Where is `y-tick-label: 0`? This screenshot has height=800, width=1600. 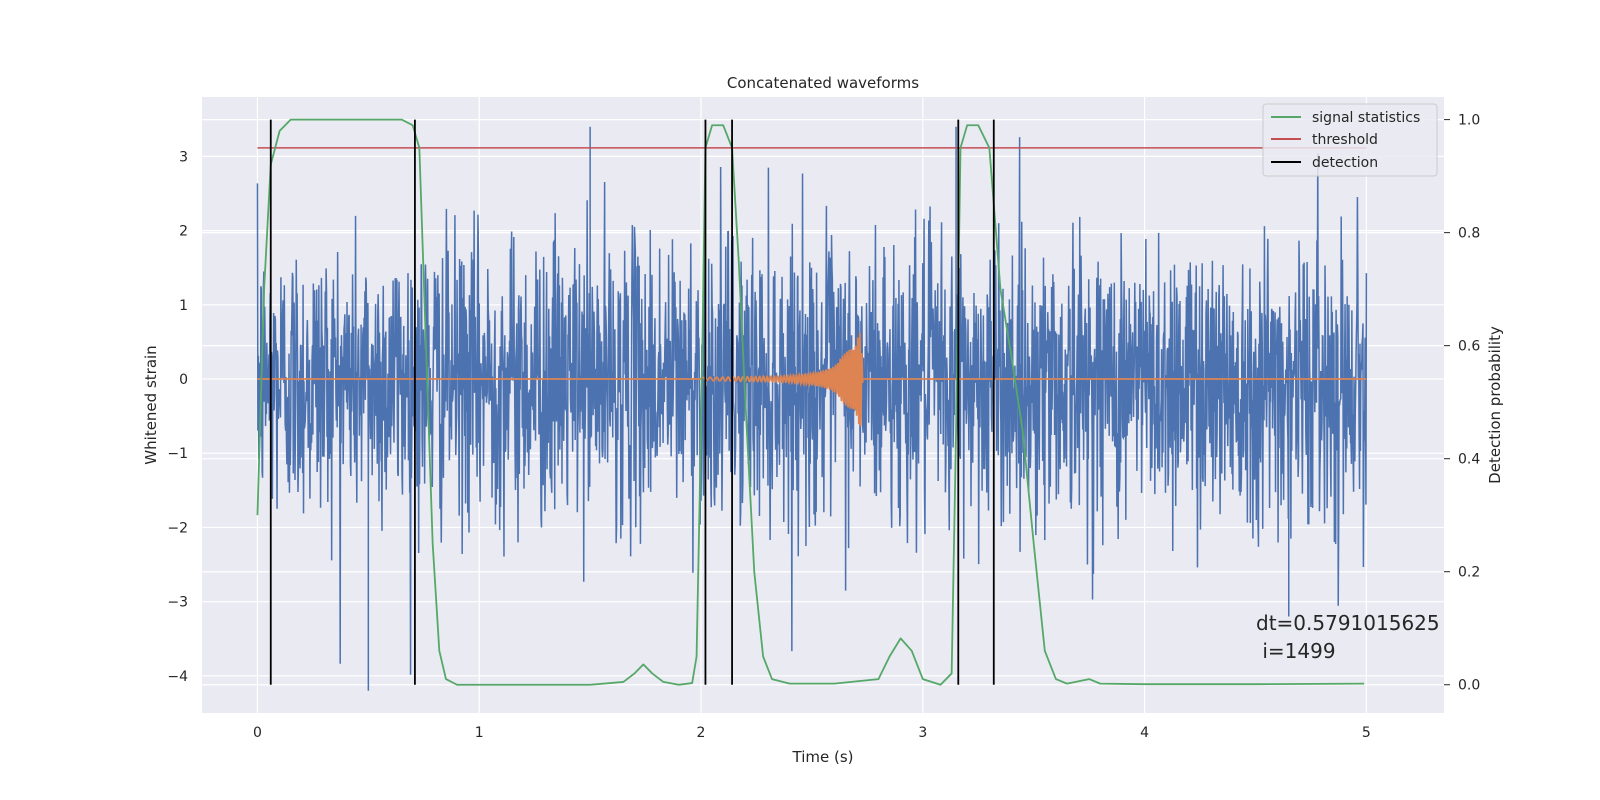 y-tick-label: 0 is located at coordinates (183, 380).